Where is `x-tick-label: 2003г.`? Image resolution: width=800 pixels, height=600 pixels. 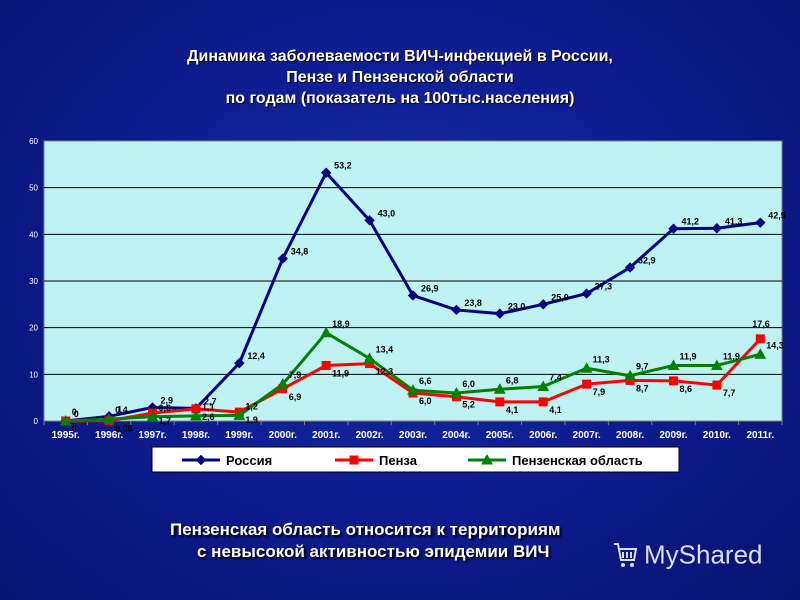 x-tick-label: 2003г. is located at coordinates (413, 435).